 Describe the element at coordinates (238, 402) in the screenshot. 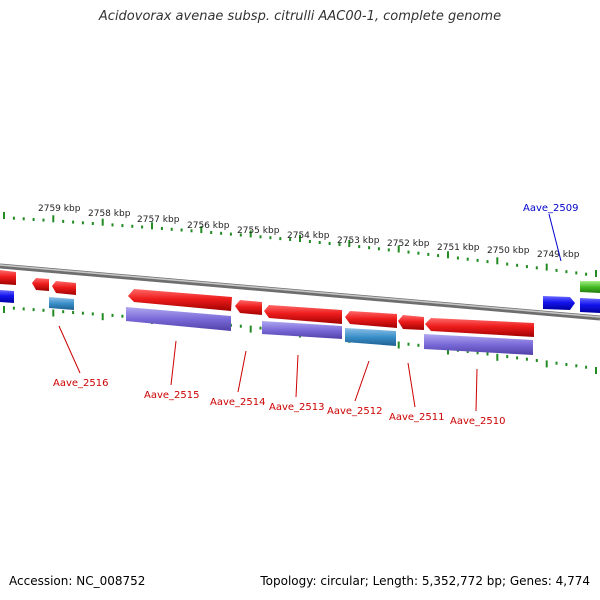

I see `gene-label-aave-2514: Aave_2514` at that location.